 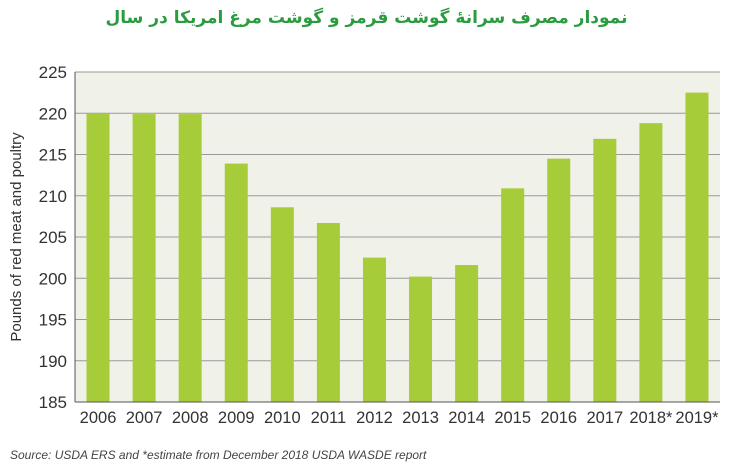 I want to click on y-tick-label: 225, so click(x=53, y=72).